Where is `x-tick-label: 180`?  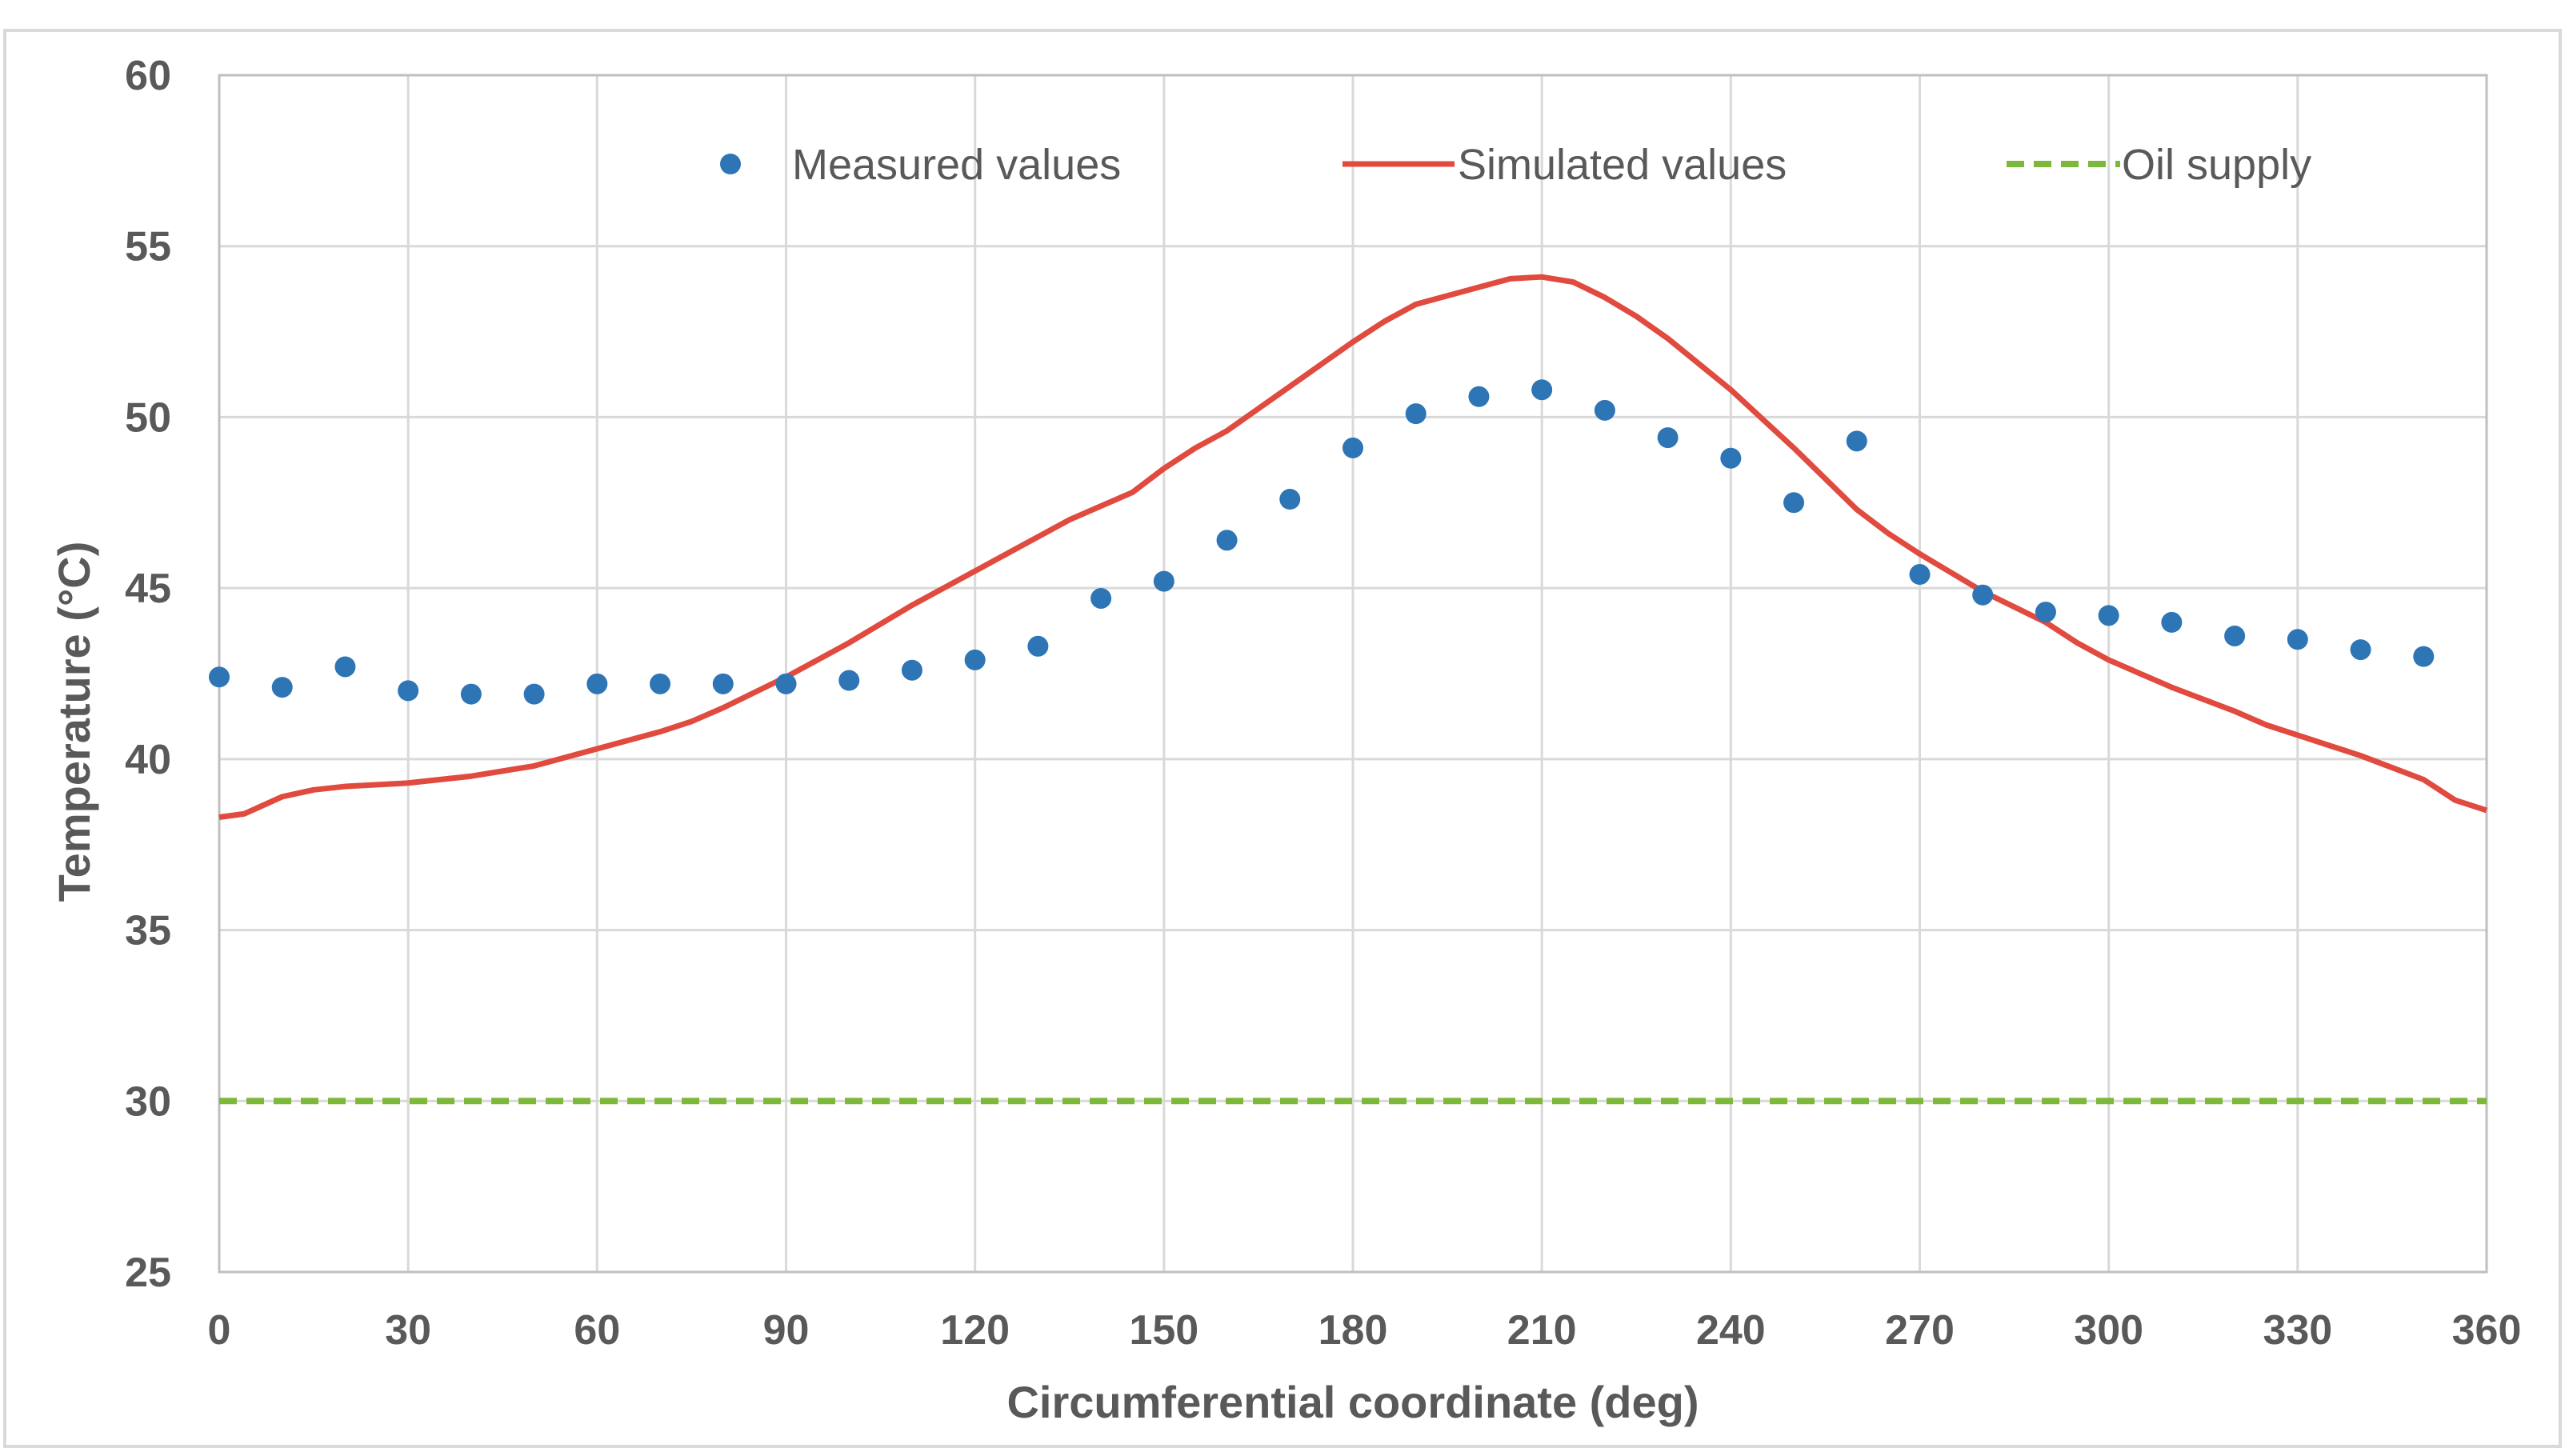 x-tick-label: 180 is located at coordinates (1353, 1330).